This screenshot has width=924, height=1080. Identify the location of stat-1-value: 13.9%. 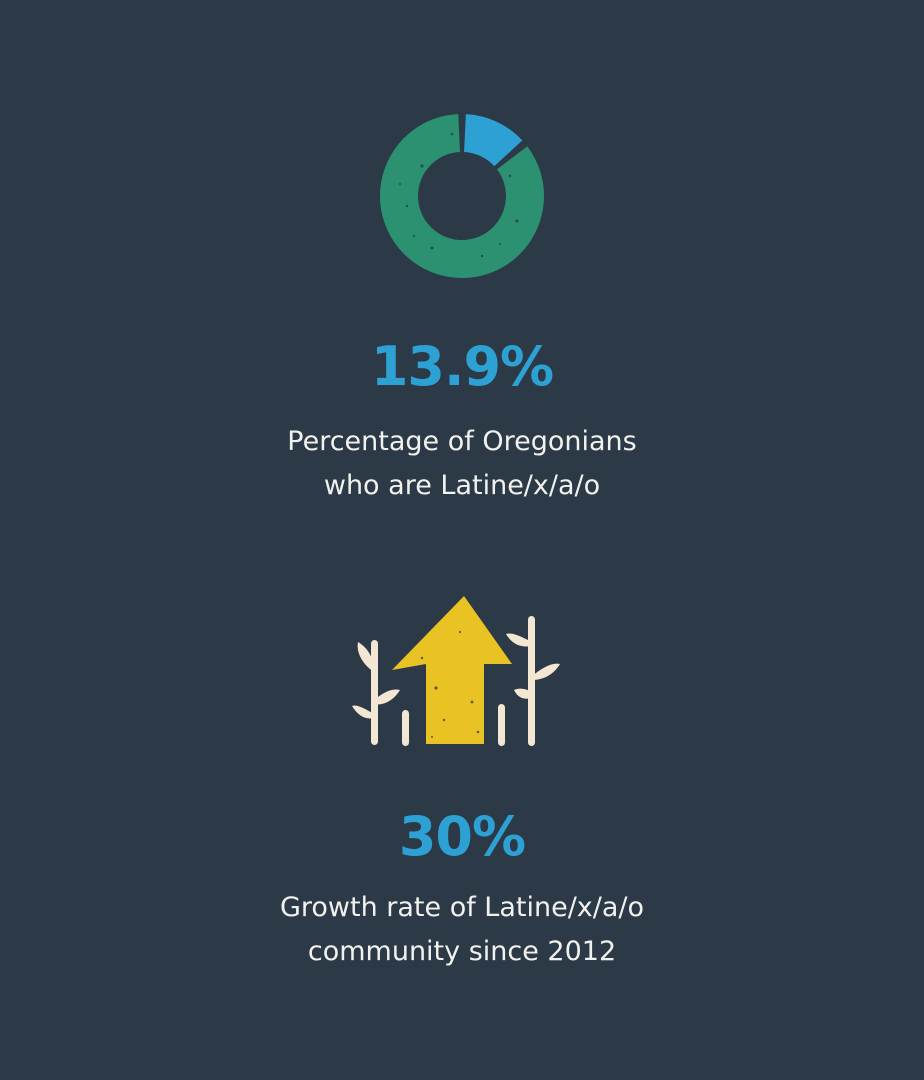
(462, 366).